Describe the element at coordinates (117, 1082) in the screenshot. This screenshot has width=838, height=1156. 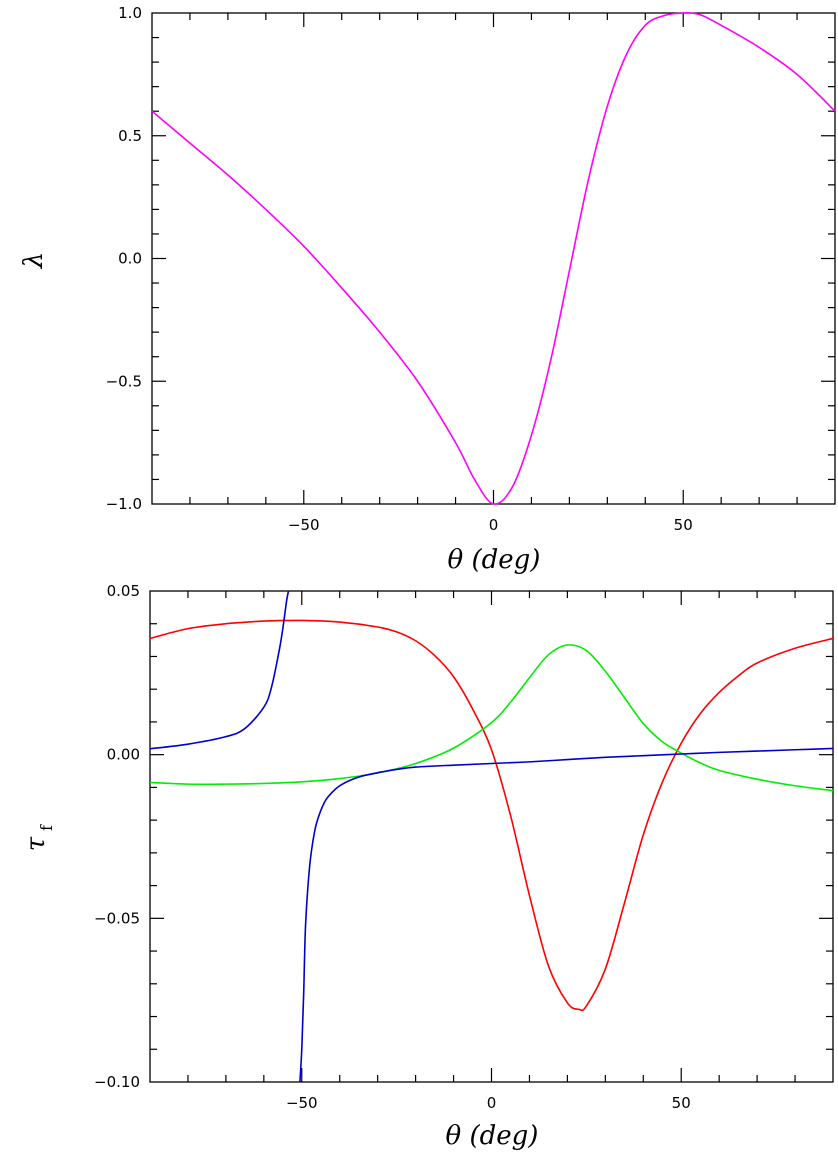
I see `tau-y-tick-label: −0.10` at that location.